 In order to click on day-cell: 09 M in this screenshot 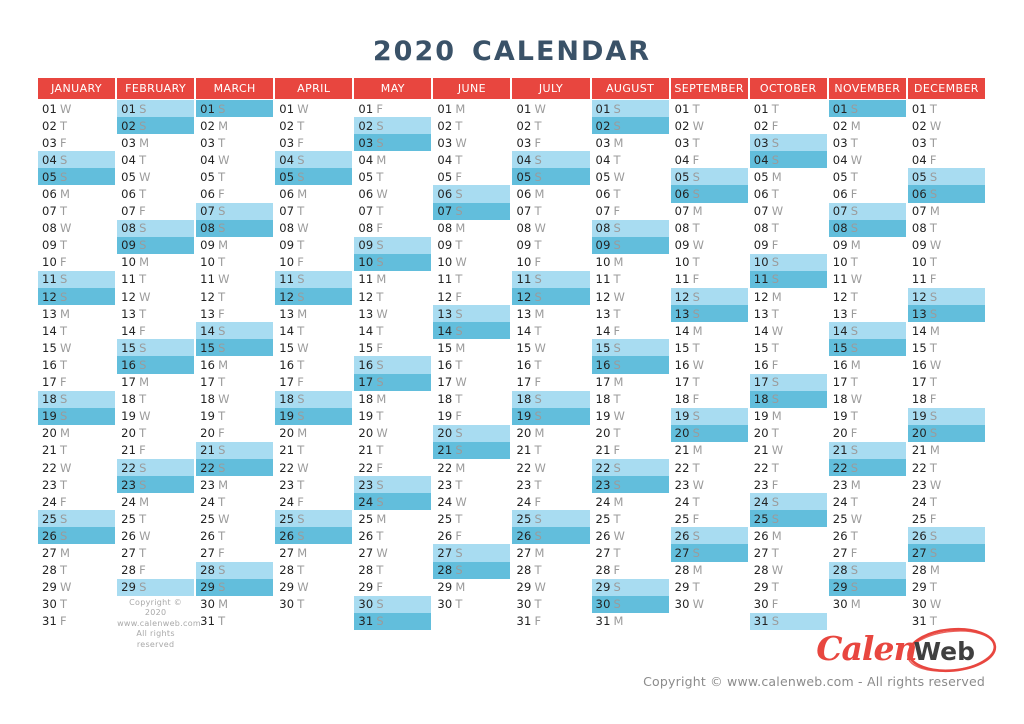, I will do `click(867, 245)`.